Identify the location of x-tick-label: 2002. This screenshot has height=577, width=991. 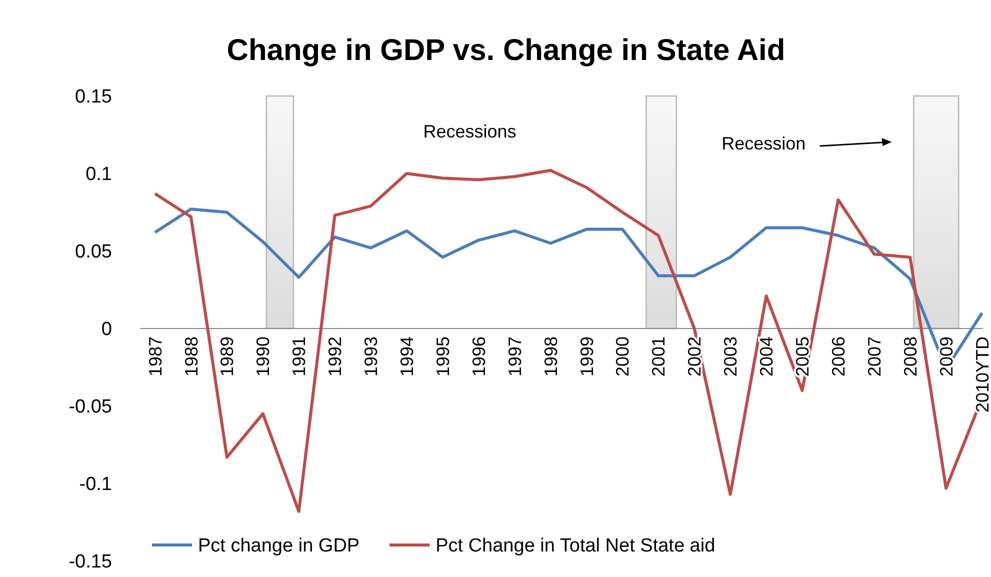
(694, 356).